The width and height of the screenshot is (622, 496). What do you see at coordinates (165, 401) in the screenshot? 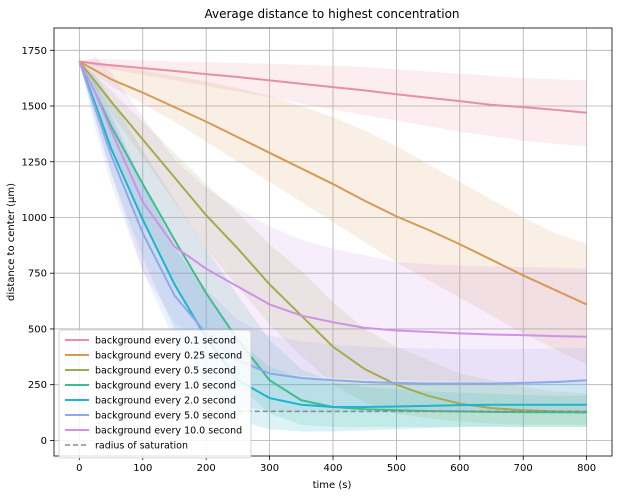
I see `legend-entry-label: background every 2.0 second` at bounding box center [165, 401].